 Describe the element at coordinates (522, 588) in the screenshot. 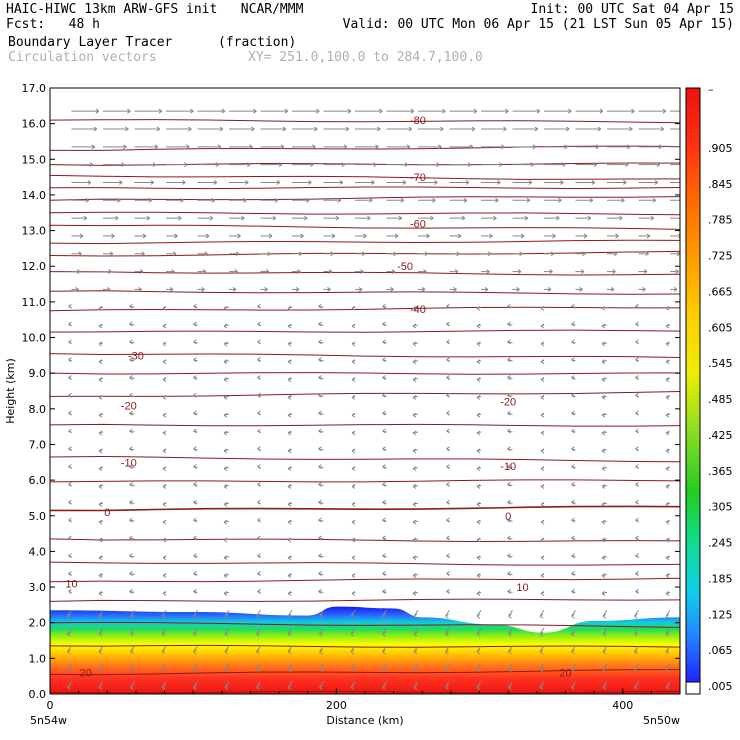

I see `isotherm-label: 10` at that location.